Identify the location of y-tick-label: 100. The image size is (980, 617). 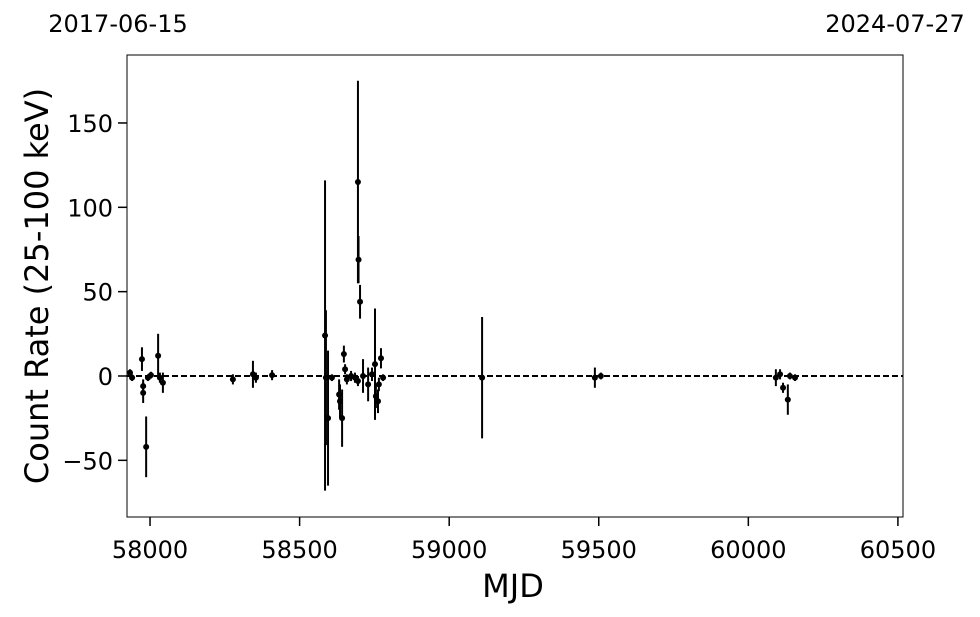
(90, 208).